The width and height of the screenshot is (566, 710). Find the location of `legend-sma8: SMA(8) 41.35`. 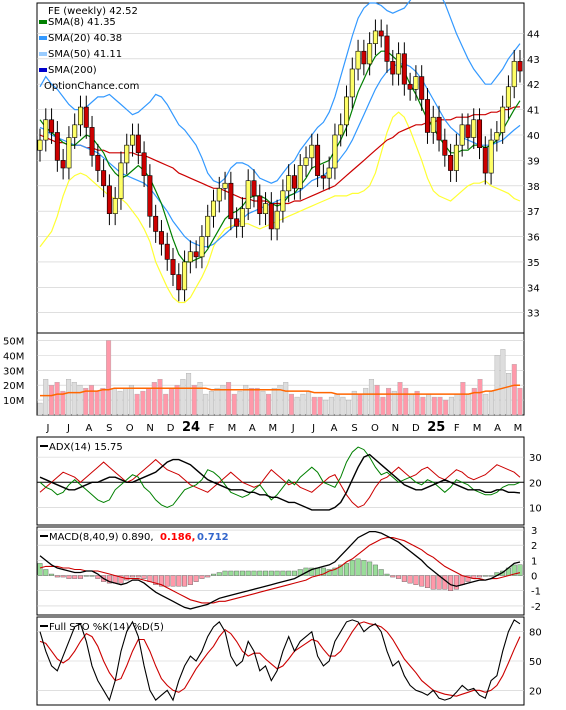

legend-sma8: SMA(8) 41.35 is located at coordinates (82, 22).